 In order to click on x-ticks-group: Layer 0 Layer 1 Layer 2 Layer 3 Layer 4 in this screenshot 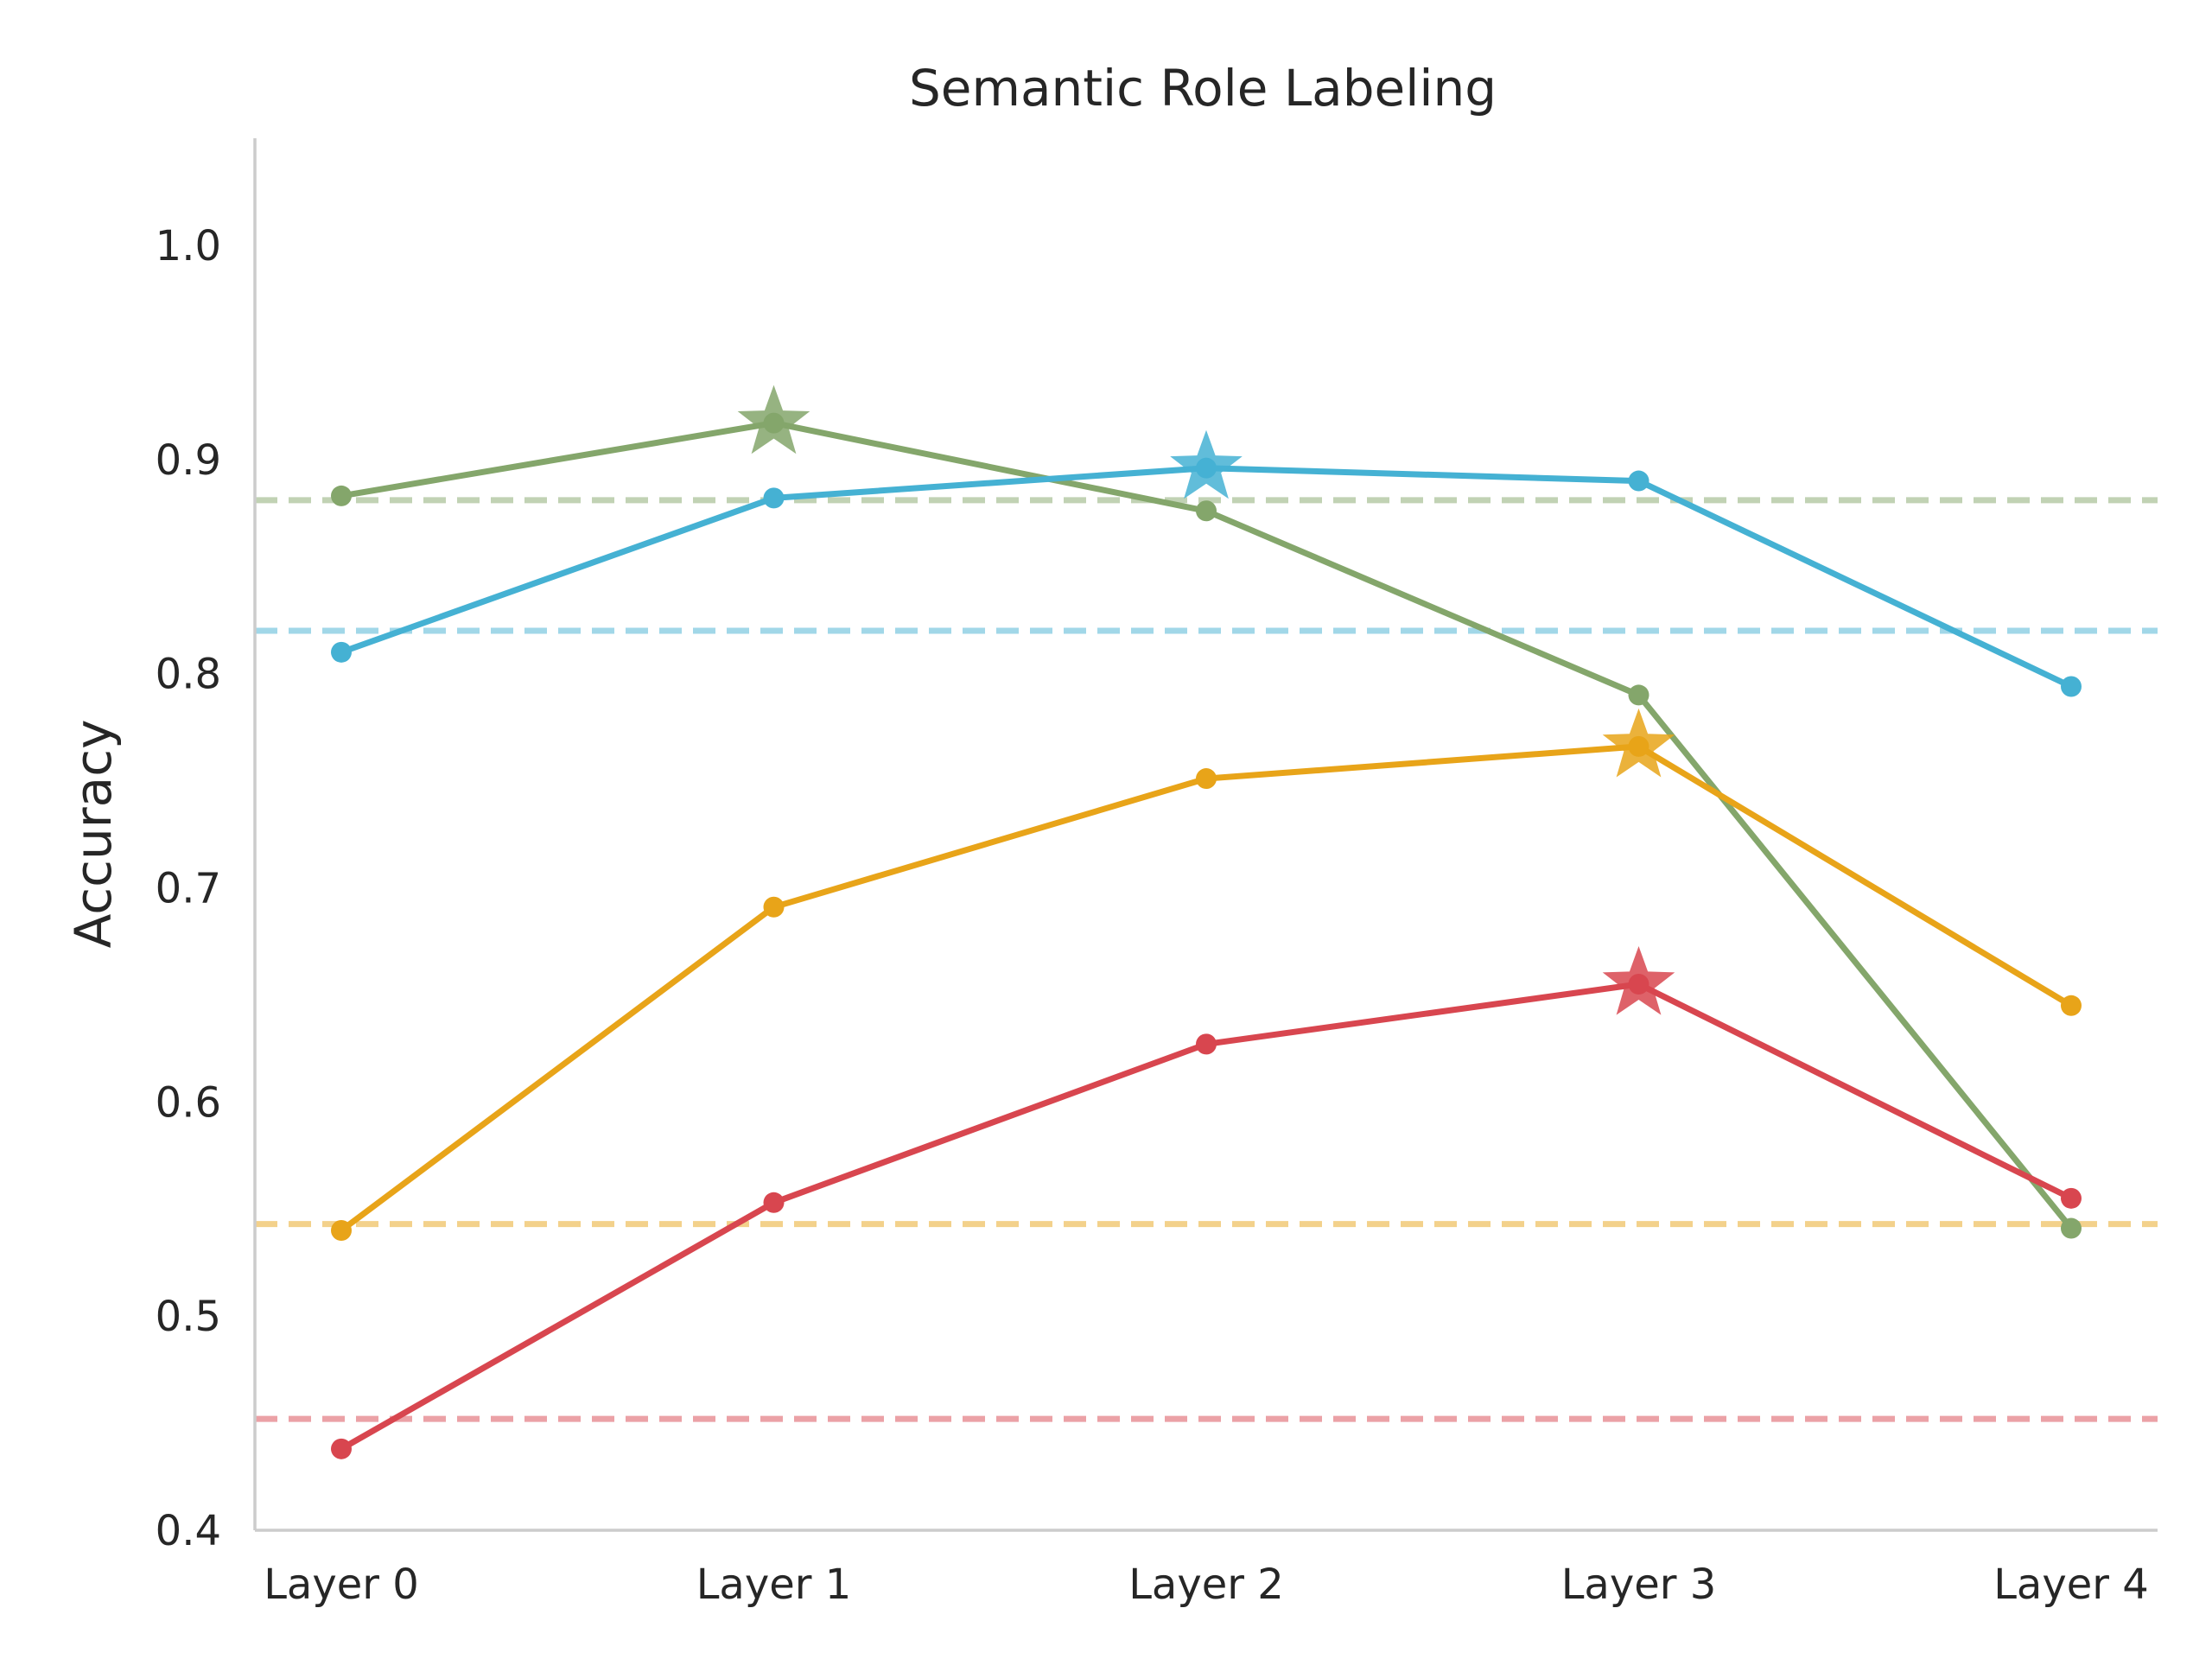, I will do `click(1206, 1584)`.